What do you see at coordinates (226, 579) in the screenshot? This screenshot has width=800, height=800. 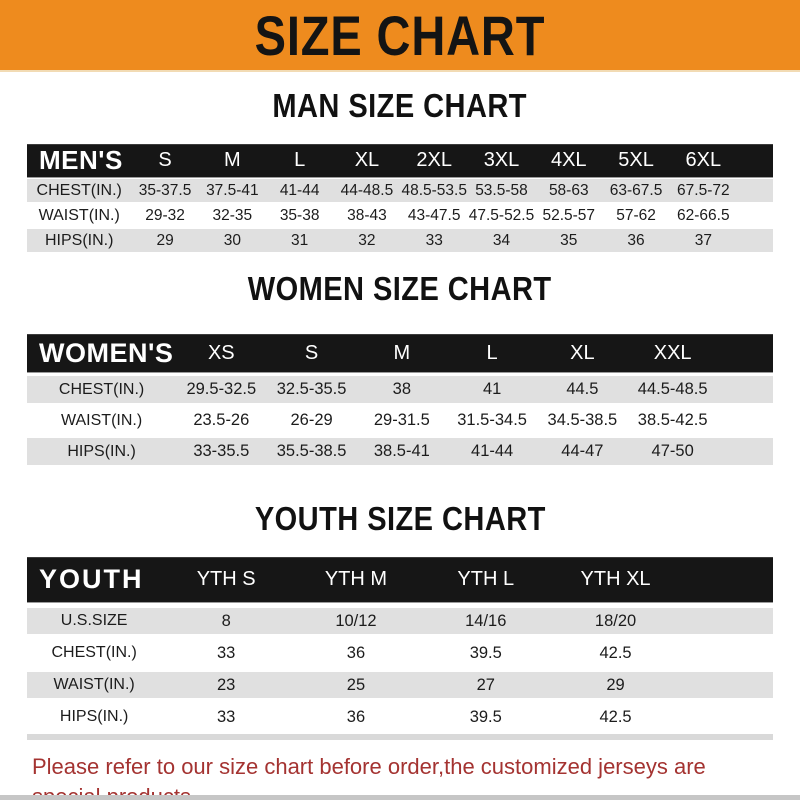 I see `column-header: YTH S` at bounding box center [226, 579].